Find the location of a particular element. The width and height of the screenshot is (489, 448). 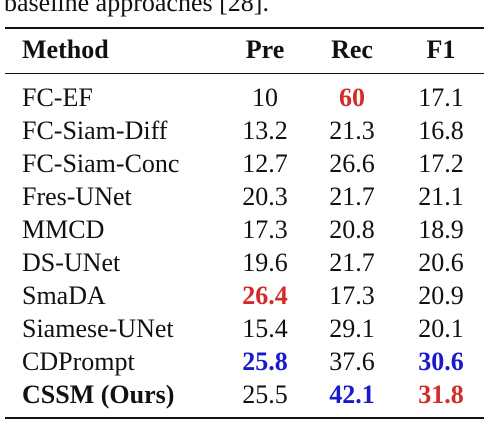

metric-cell: 15.4 is located at coordinates (265, 328).